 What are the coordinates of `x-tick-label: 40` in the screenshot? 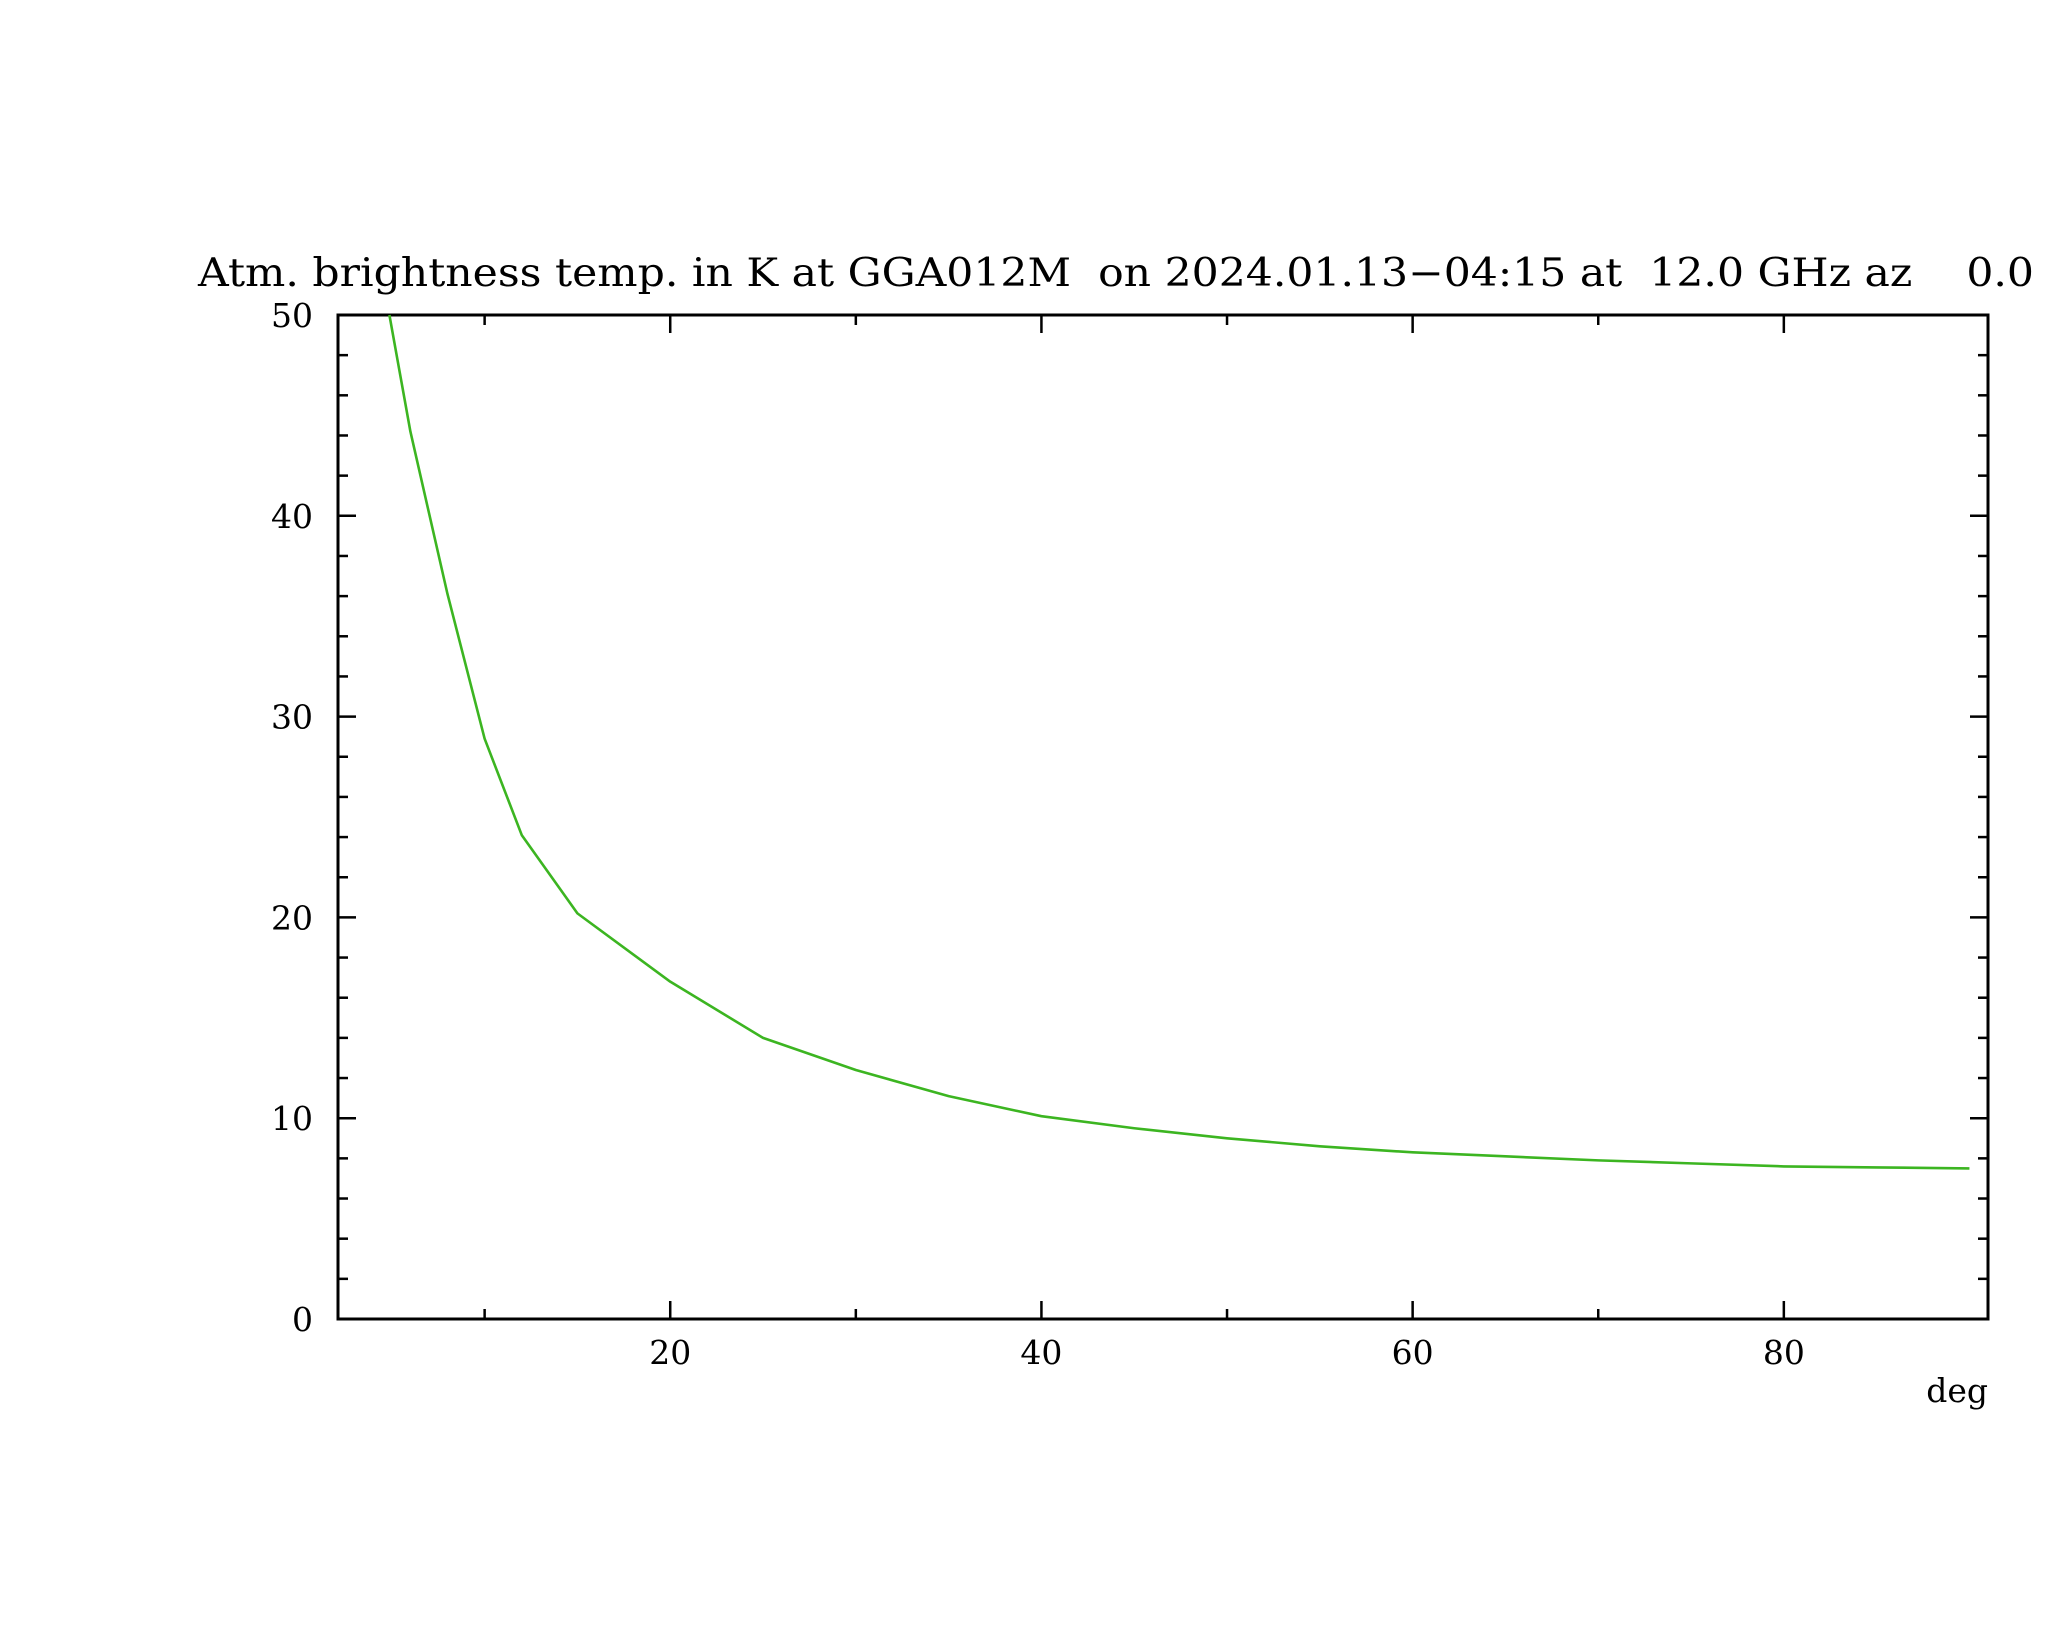 It's located at (1041, 1352).